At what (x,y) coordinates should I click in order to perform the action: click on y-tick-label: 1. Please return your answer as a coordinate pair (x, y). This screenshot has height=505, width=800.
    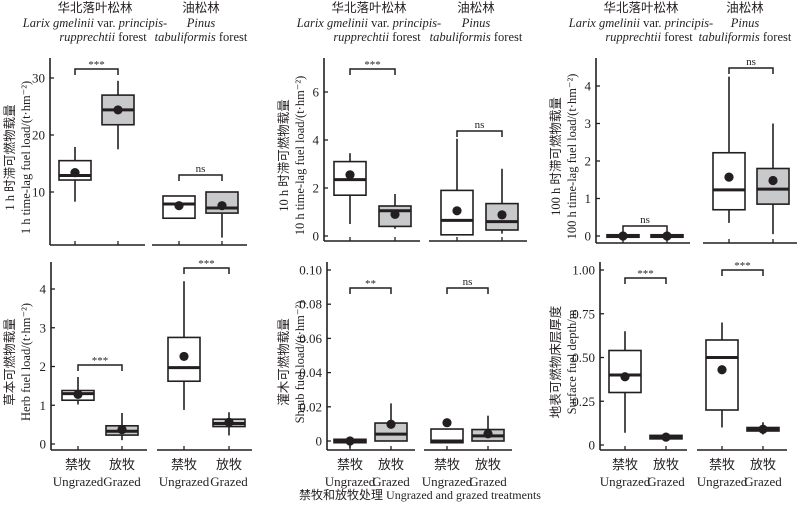
    Looking at the image, I should click on (588, 198).